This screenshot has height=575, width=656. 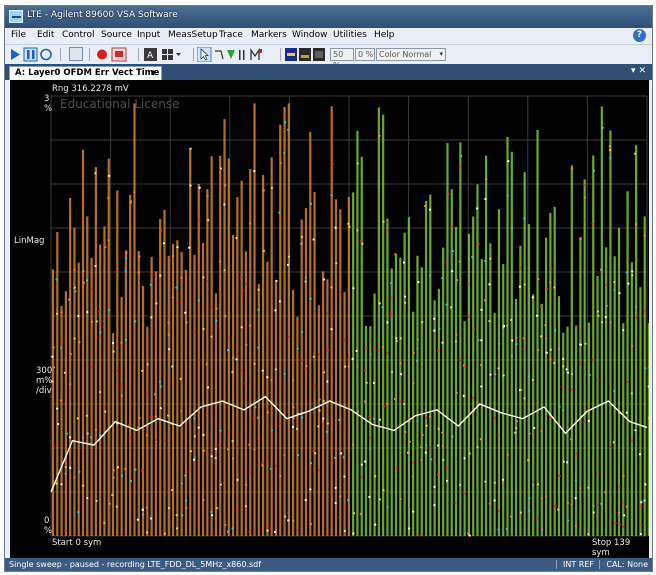 I want to click on help-icon: ?, so click(x=639, y=35).